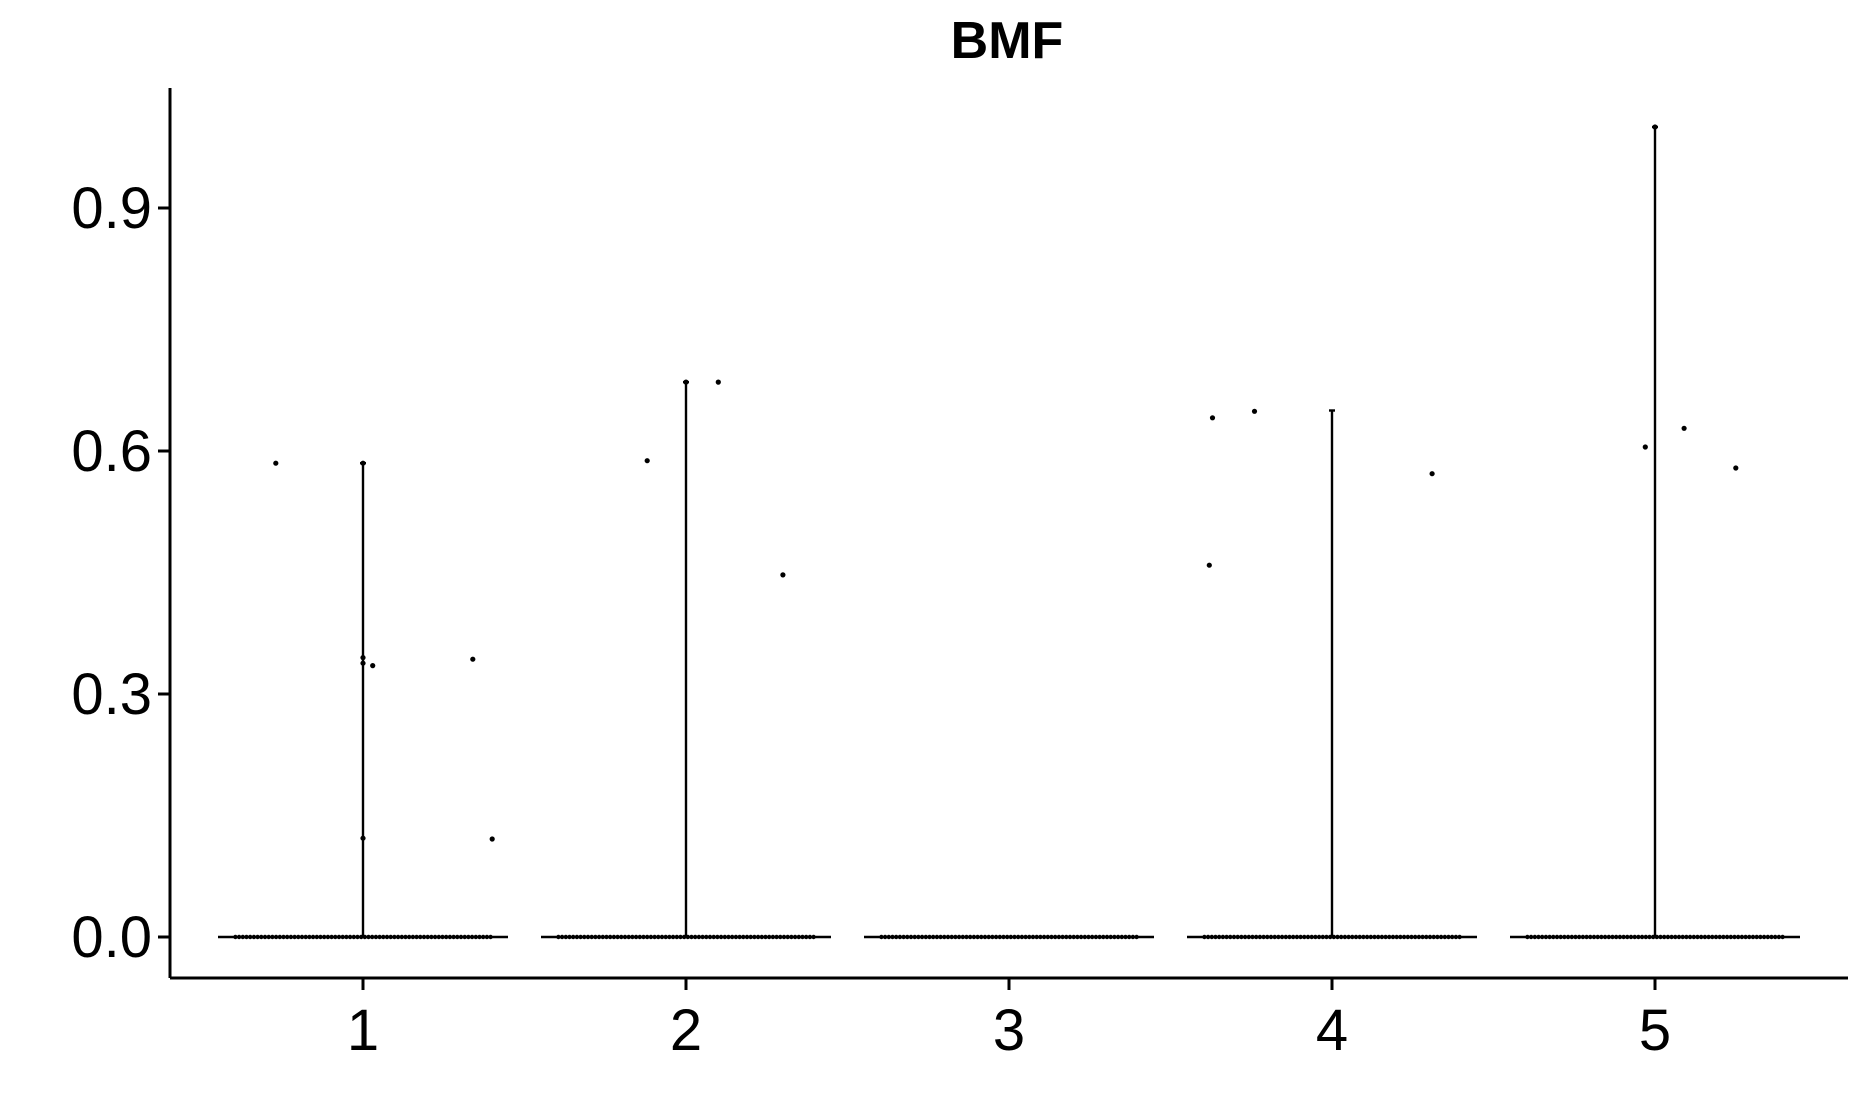 This screenshot has width=1858, height=1115. Describe the element at coordinates (111, 451) in the screenshot. I see `y-tick-label: 0.6` at that location.